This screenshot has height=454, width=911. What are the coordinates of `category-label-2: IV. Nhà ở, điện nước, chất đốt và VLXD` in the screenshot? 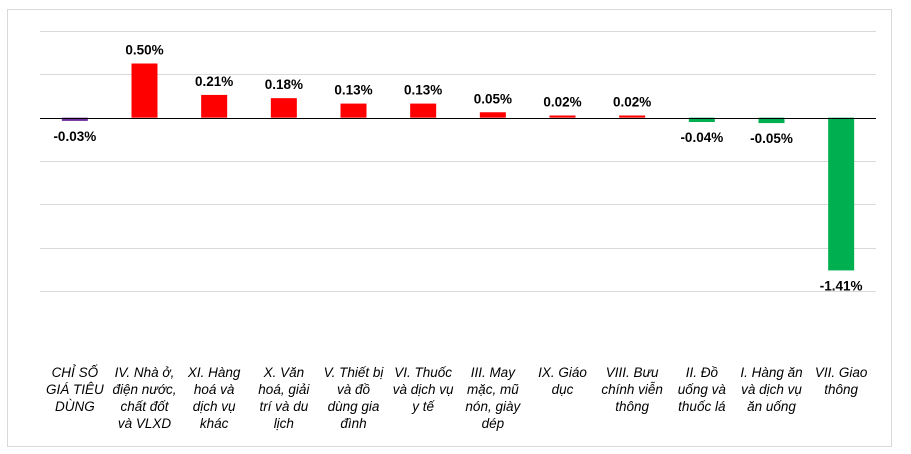 It's located at (144, 398).